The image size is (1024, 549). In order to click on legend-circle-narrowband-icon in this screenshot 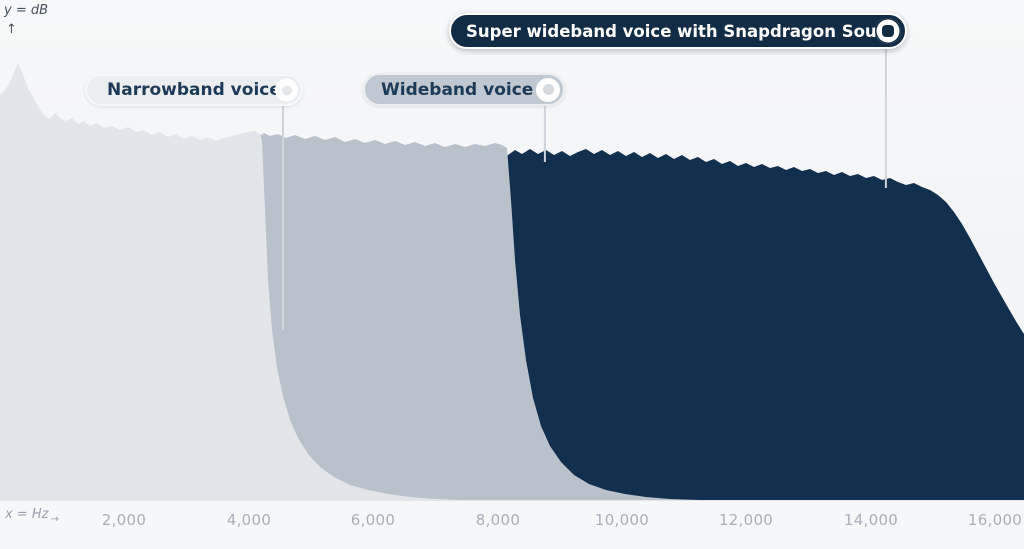, I will do `click(286, 90)`.